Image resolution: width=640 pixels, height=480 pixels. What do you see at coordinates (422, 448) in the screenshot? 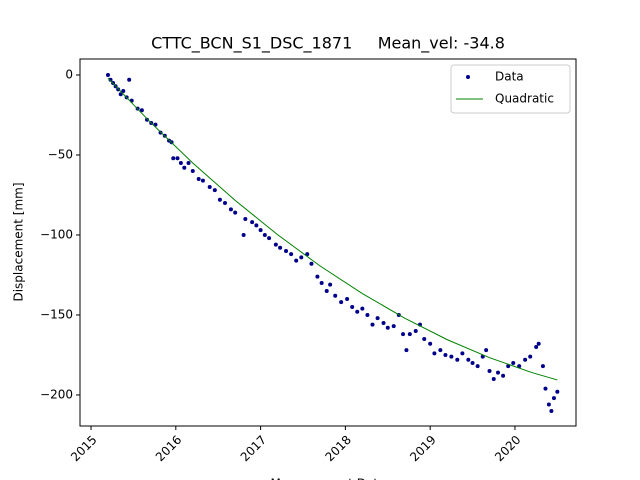
I see `x-tick-label: 2019` at bounding box center [422, 448].